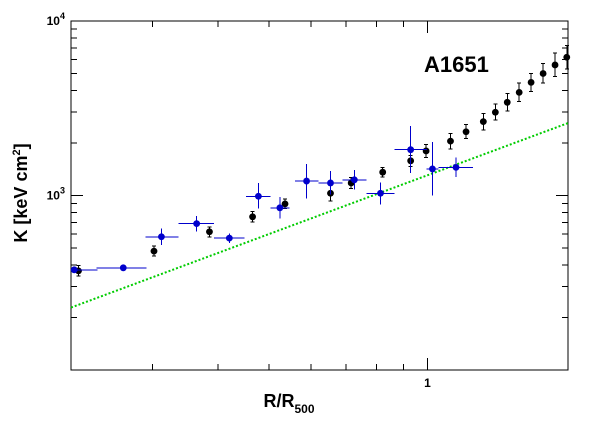  I want to click on y-tick-label: 10³, so click(56, 194).